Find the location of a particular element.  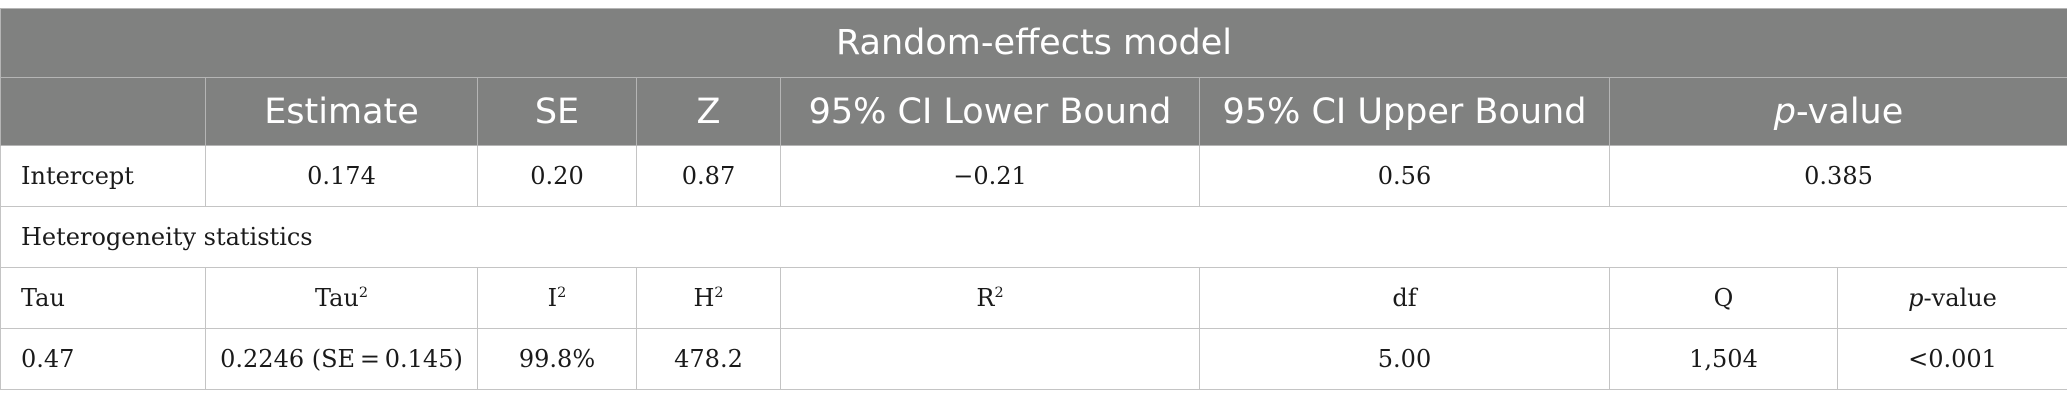

header-blank is located at coordinates (103, 111).